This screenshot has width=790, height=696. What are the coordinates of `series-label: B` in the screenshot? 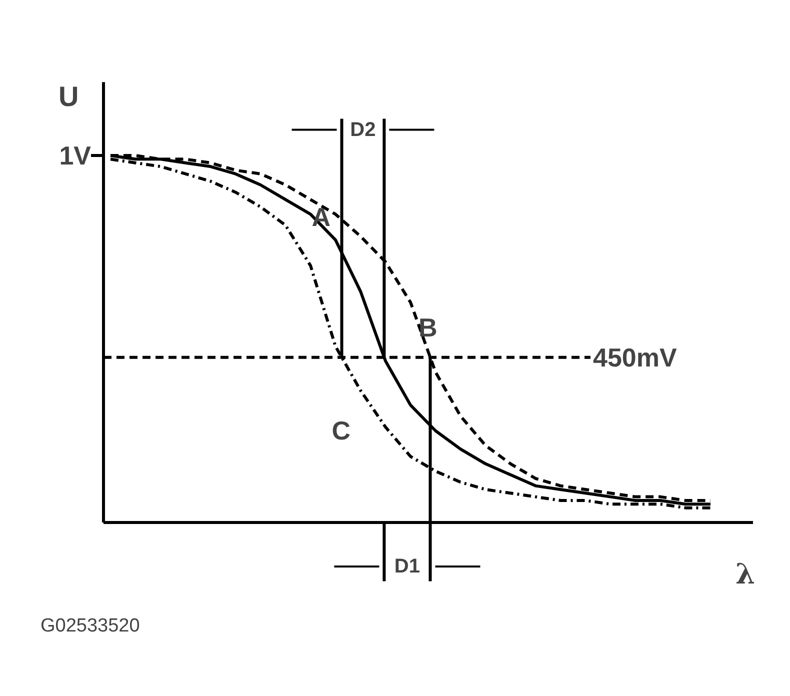 It's located at (428, 327).